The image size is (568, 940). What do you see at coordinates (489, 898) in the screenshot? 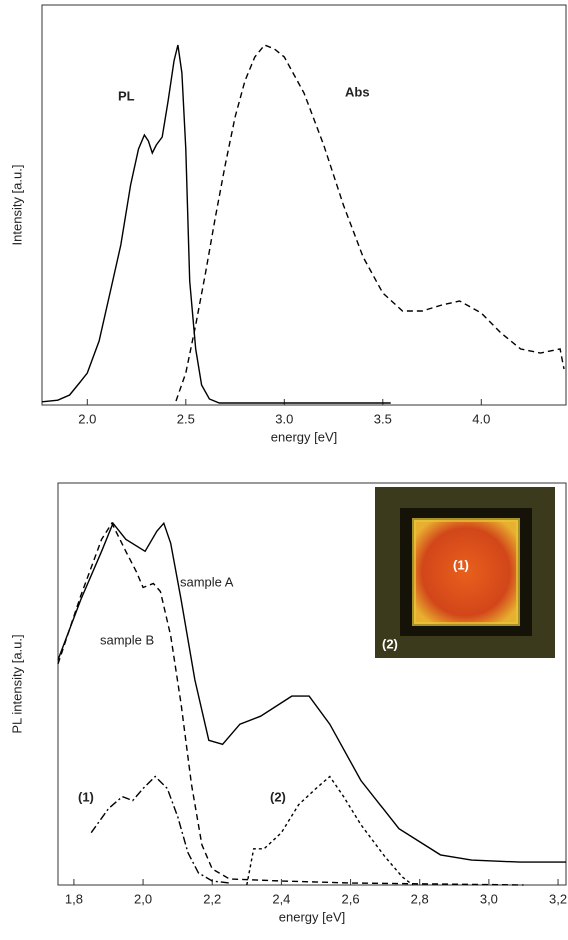
I see `x-tick-label: 3,0` at bounding box center [489, 898].